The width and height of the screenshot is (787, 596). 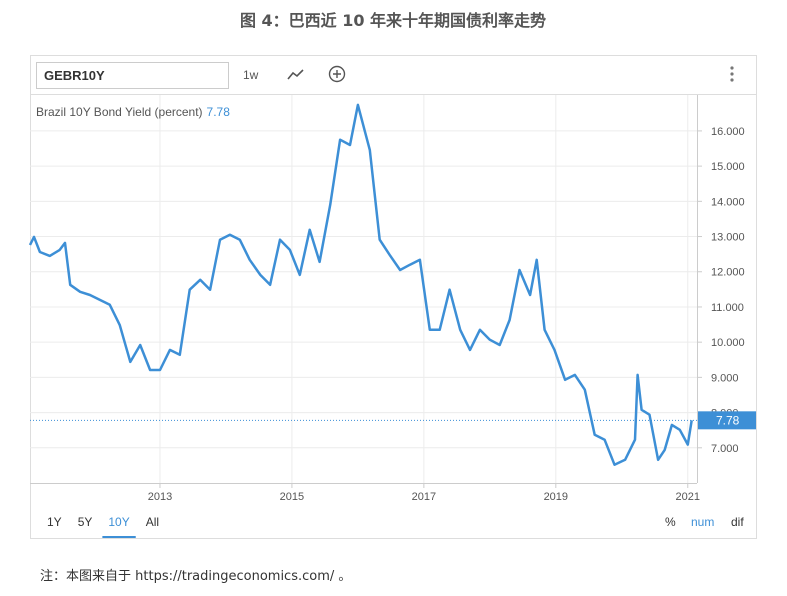 I want to click on format-button: dif, so click(x=737, y=522).